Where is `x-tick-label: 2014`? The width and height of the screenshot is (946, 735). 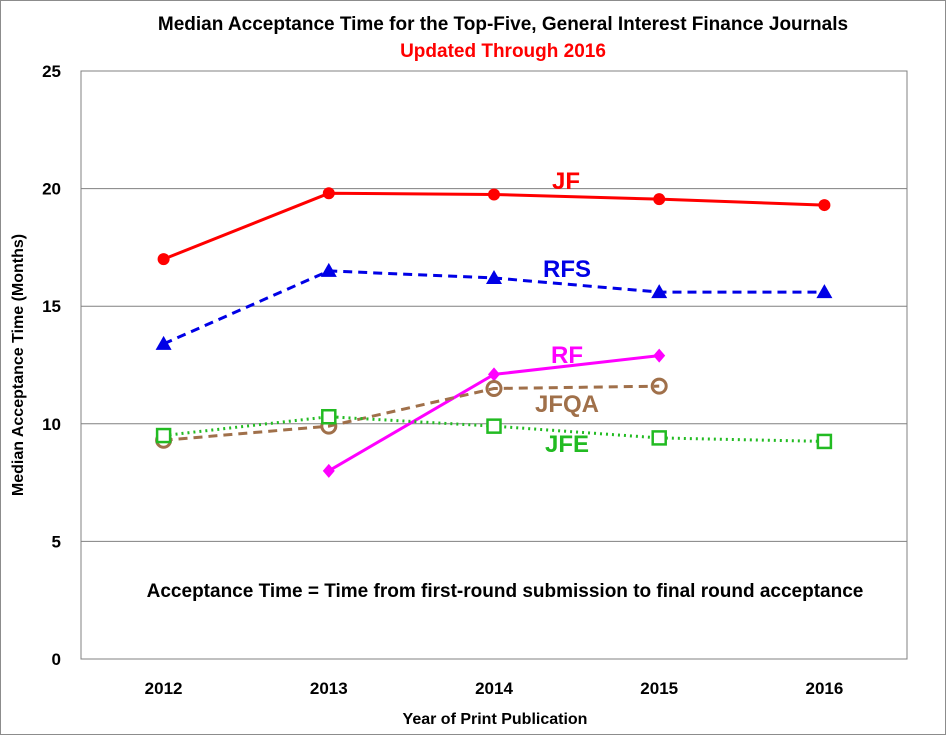
x-tick-label: 2014 is located at coordinates (494, 688).